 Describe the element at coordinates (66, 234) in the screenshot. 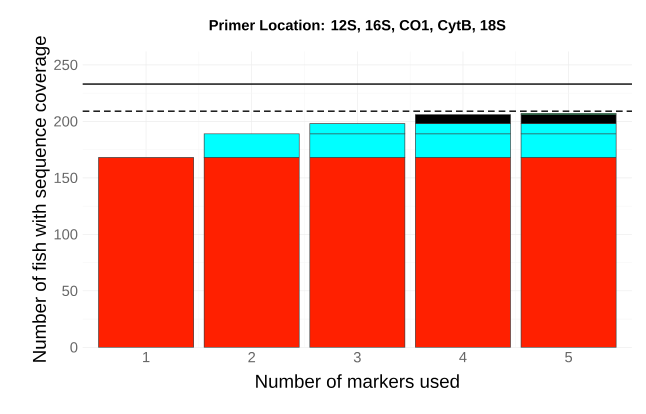

I see `y-tick-label: 100` at that location.